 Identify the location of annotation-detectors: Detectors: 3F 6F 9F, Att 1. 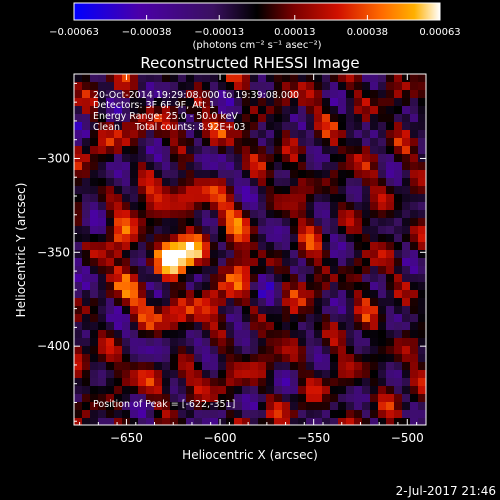
(154, 105).